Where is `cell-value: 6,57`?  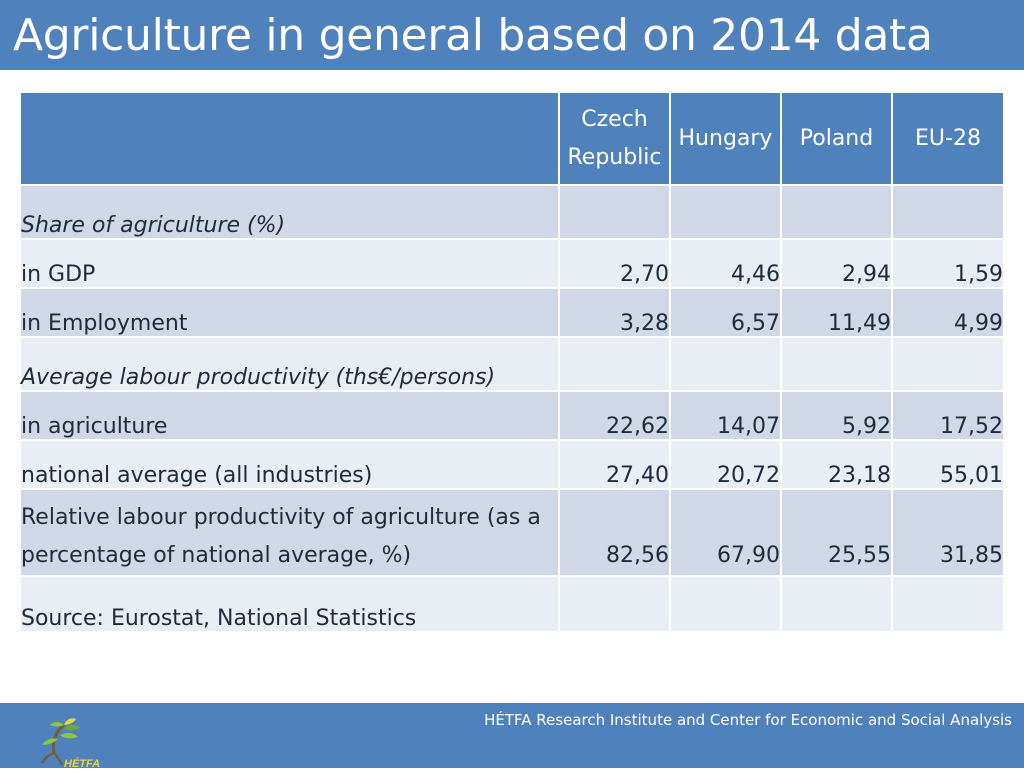
cell-value: 6,57 is located at coordinates (725, 311).